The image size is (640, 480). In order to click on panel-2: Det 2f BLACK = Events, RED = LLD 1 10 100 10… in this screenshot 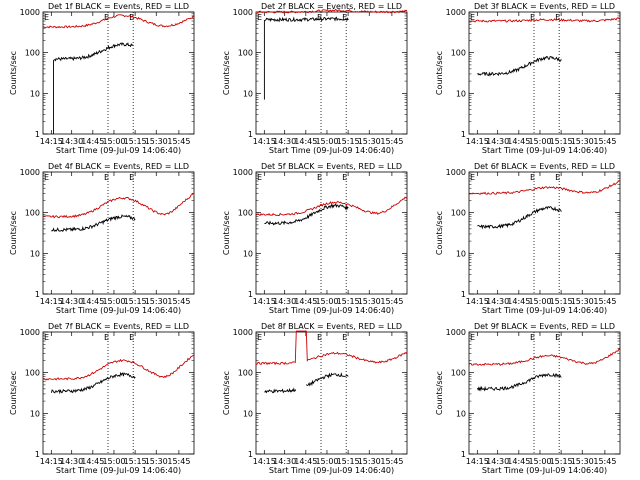, I will do `click(315, 78)`.